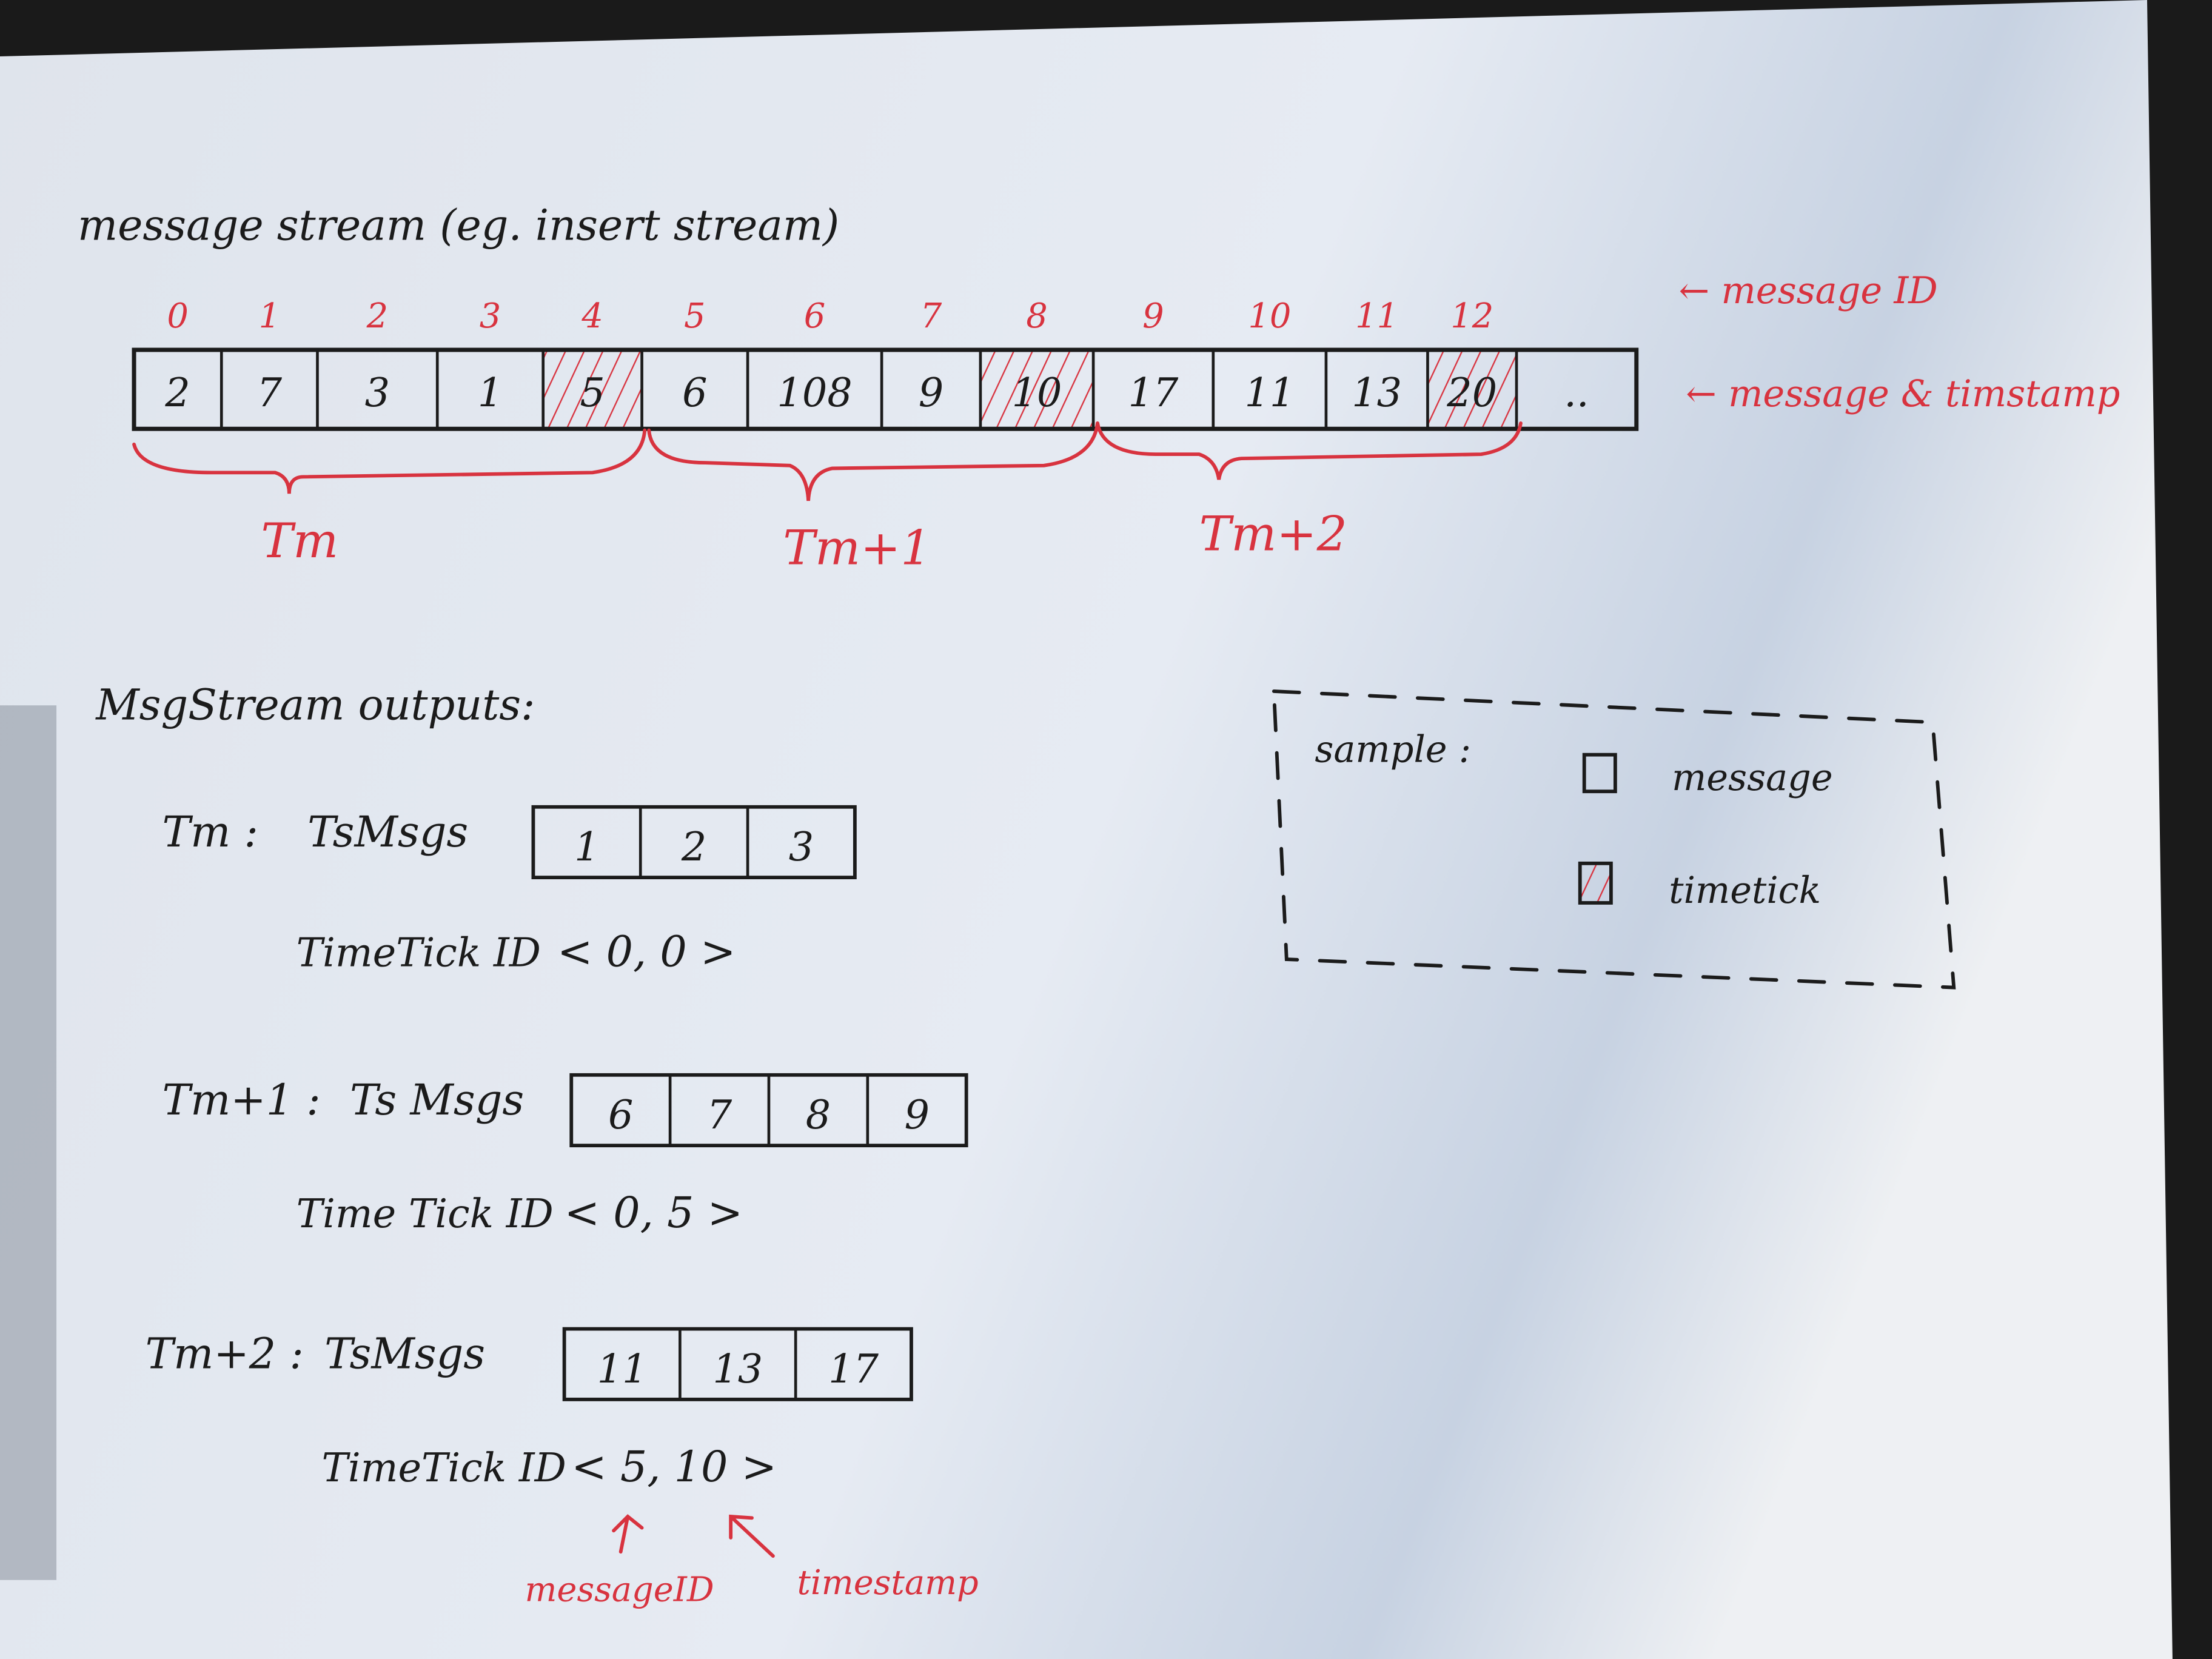 Image resolution: width=2212 pixels, height=1659 pixels. I want to click on tsmsg-value: 8, so click(818, 1115).